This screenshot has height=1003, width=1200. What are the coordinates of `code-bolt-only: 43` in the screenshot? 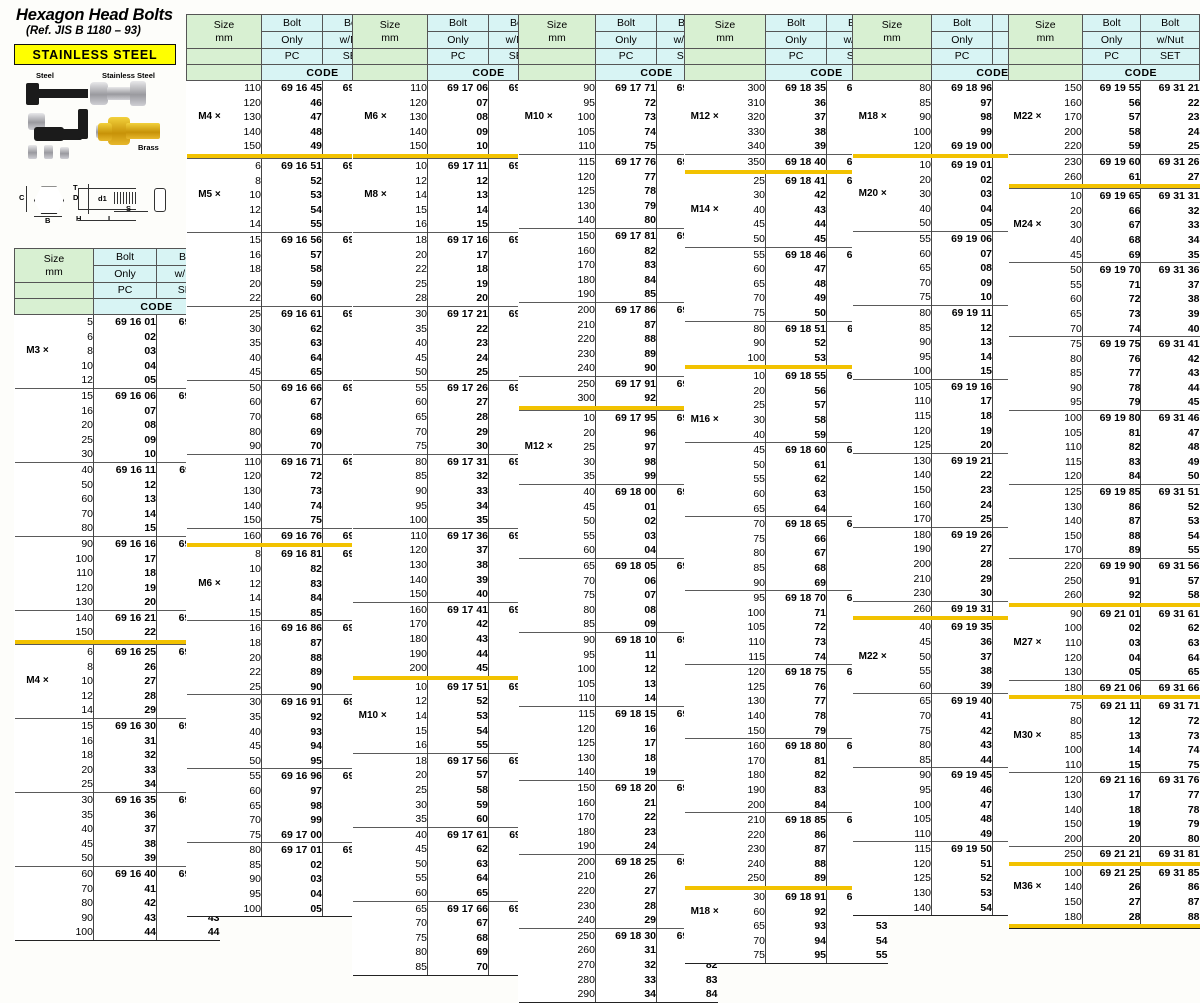 It's located at (125, 918).